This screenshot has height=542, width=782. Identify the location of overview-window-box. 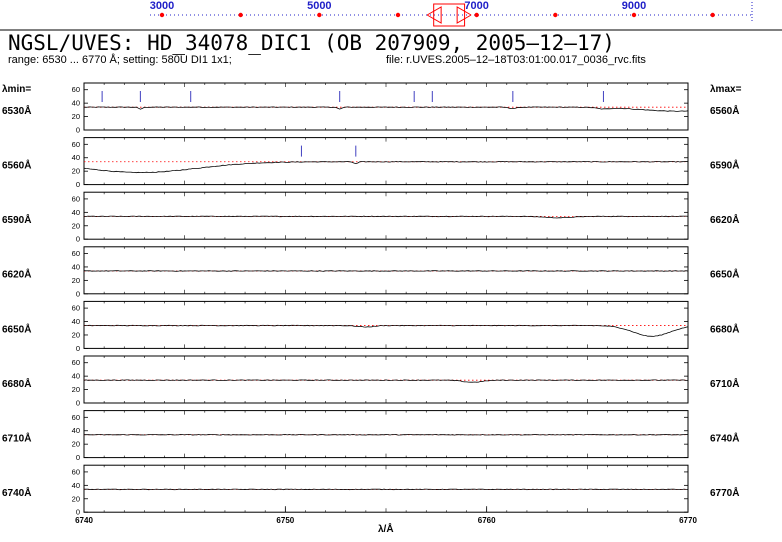
(449, 15).